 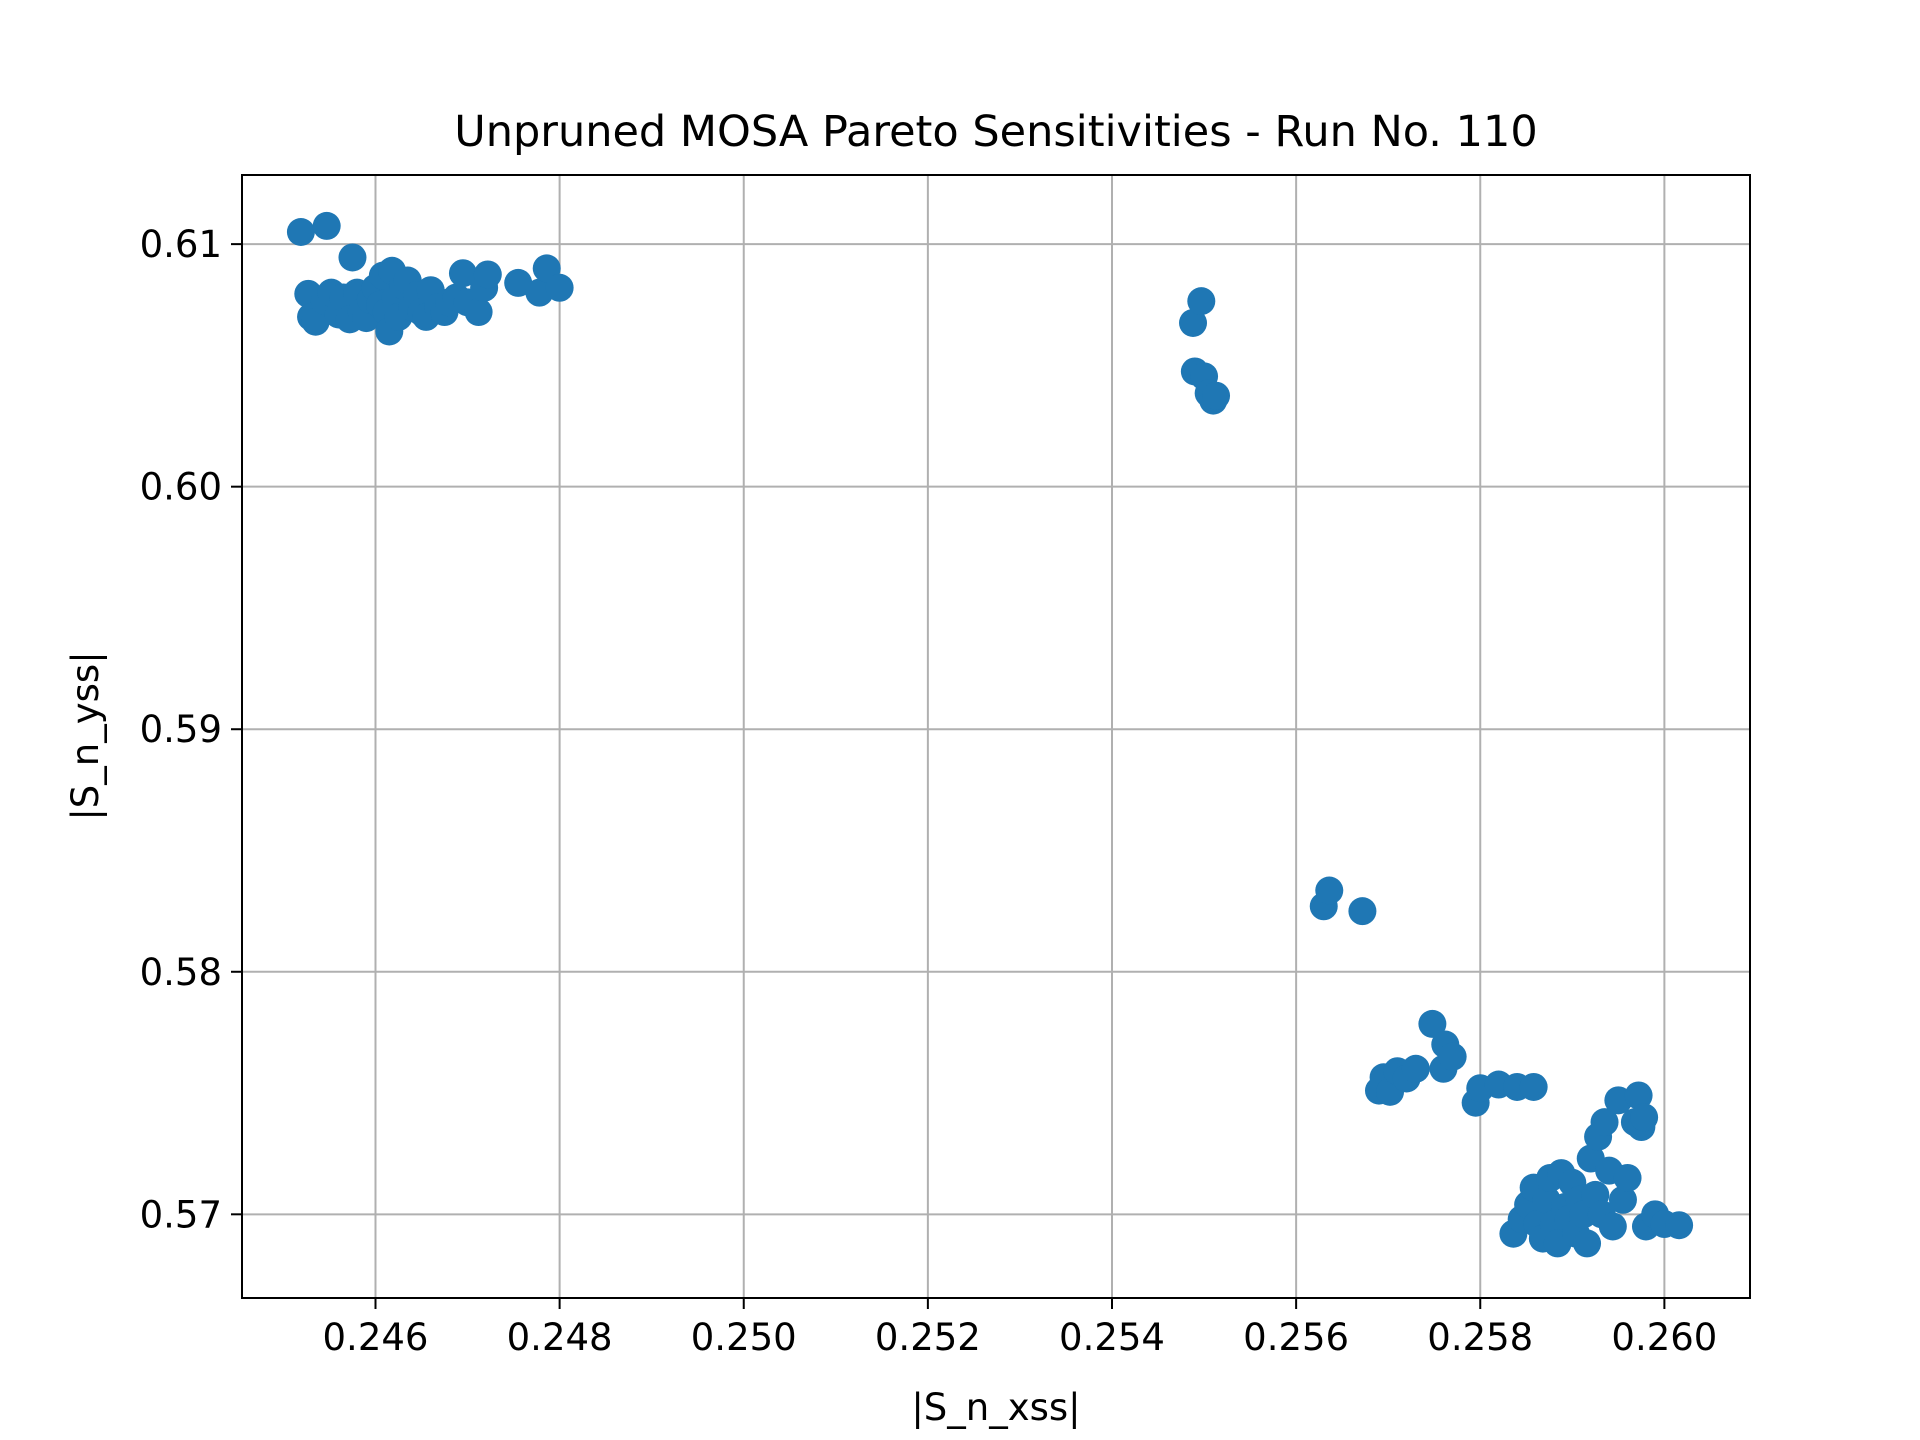 I want to click on x-tick-label: 0.254, so click(x=1112, y=1337).